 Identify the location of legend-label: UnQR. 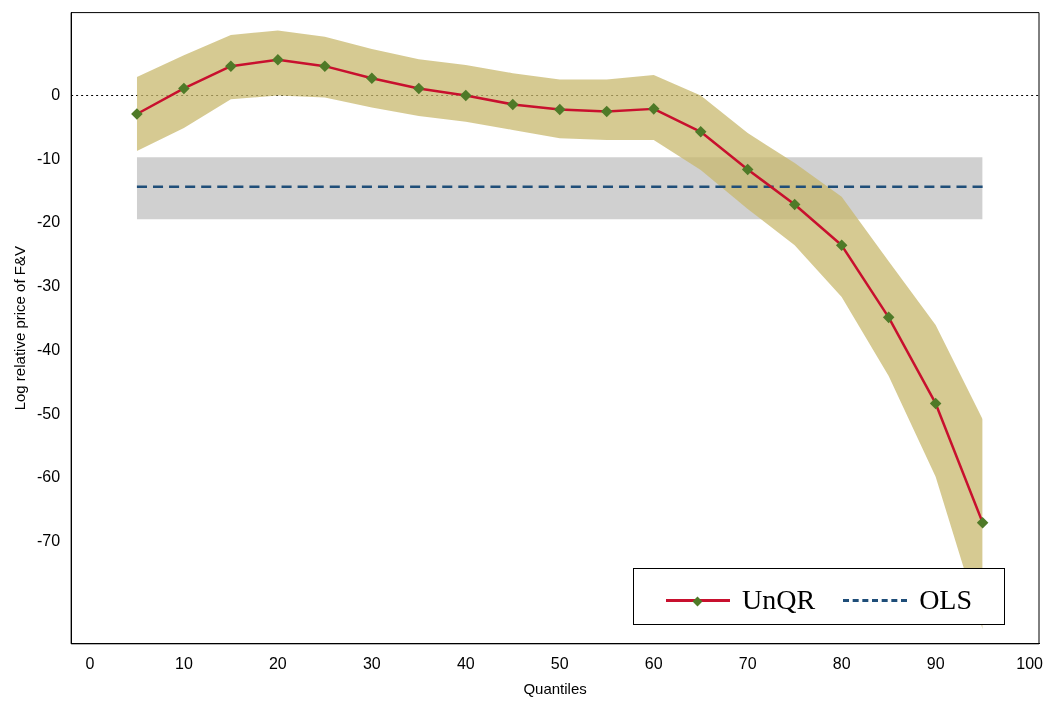
(779, 600).